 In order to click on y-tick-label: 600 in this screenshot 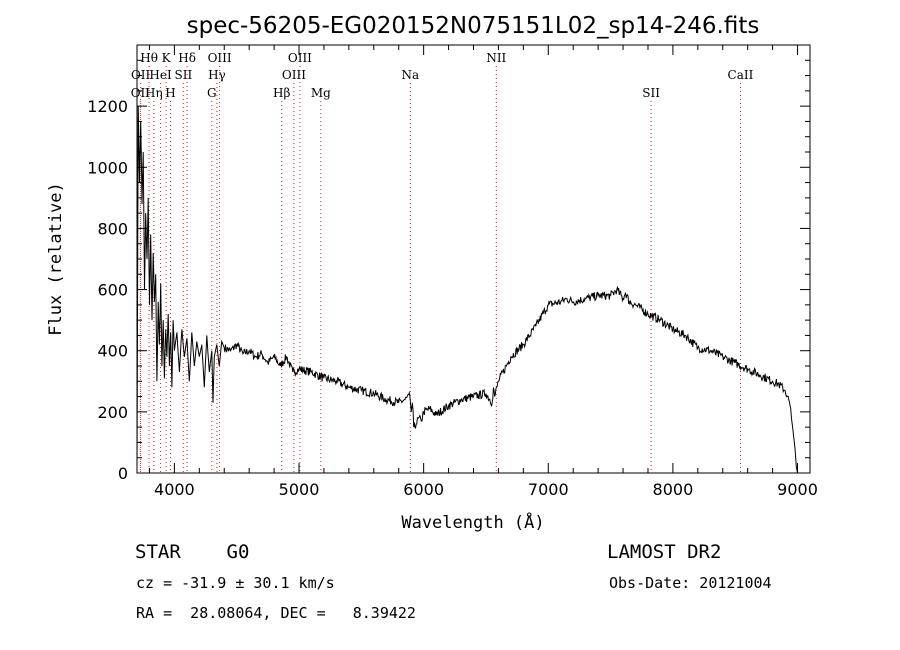, I will do `click(112, 290)`.